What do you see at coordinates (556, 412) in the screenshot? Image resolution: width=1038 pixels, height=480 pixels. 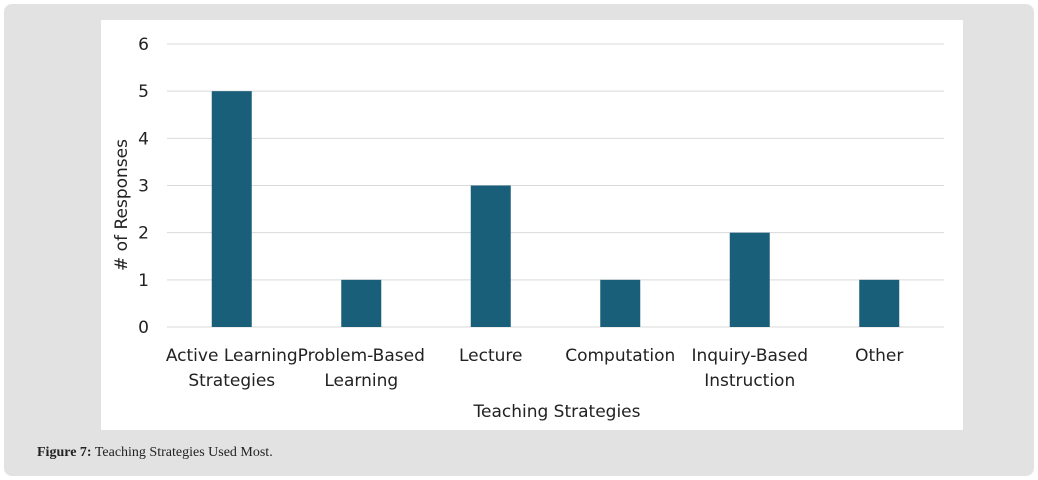 I see `x-axis-title: Teaching Strategies` at bounding box center [556, 412].